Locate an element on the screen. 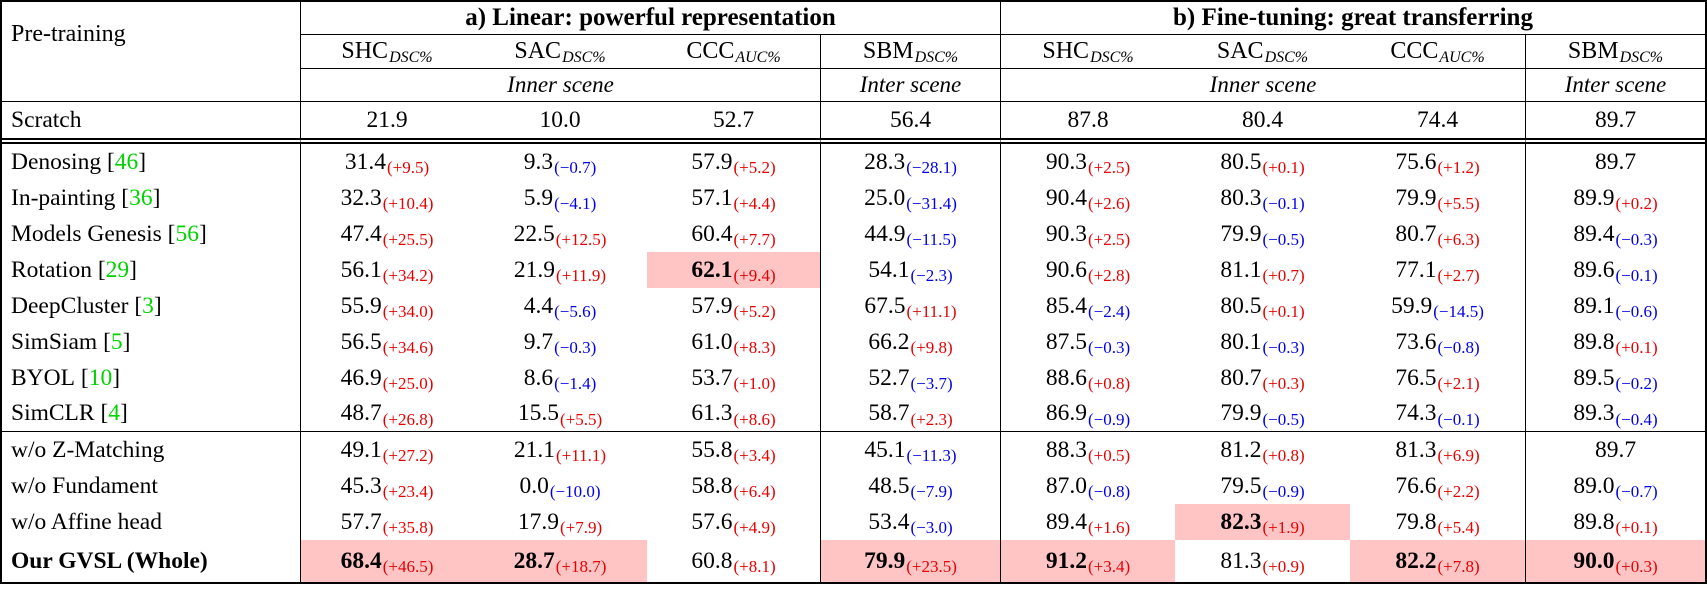 Image resolution: width=1707 pixels, height=596 pixels. delta-value: (+0.7) is located at coordinates (1283, 275).